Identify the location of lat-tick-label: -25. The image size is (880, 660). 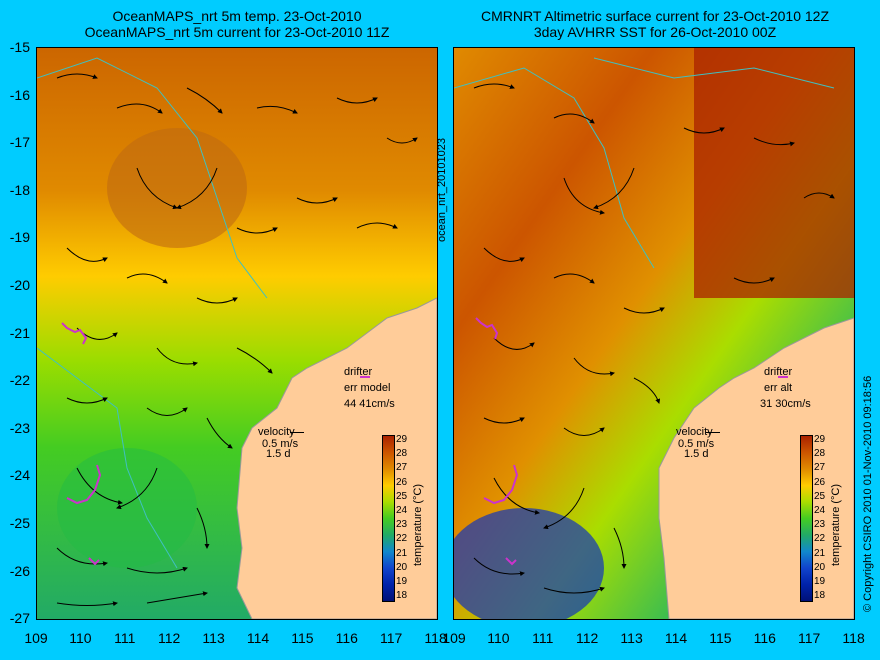
(19, 523).